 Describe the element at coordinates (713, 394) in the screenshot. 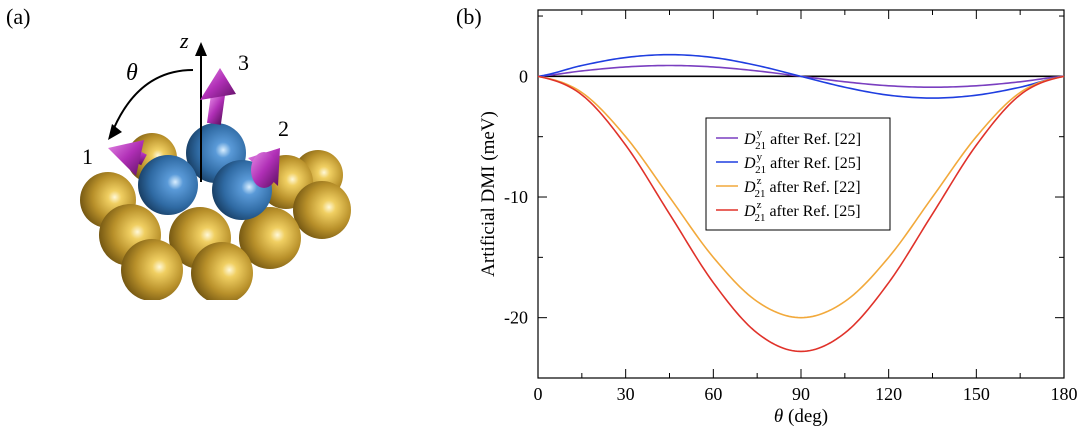

I see `x-tick-label: 60` at that location.